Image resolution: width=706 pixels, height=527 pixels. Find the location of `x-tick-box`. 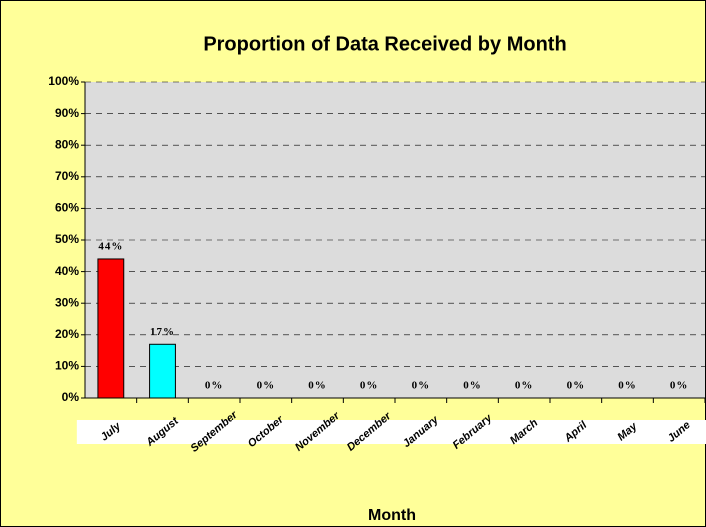

x-tick-box is located at coordinates (675, 432).